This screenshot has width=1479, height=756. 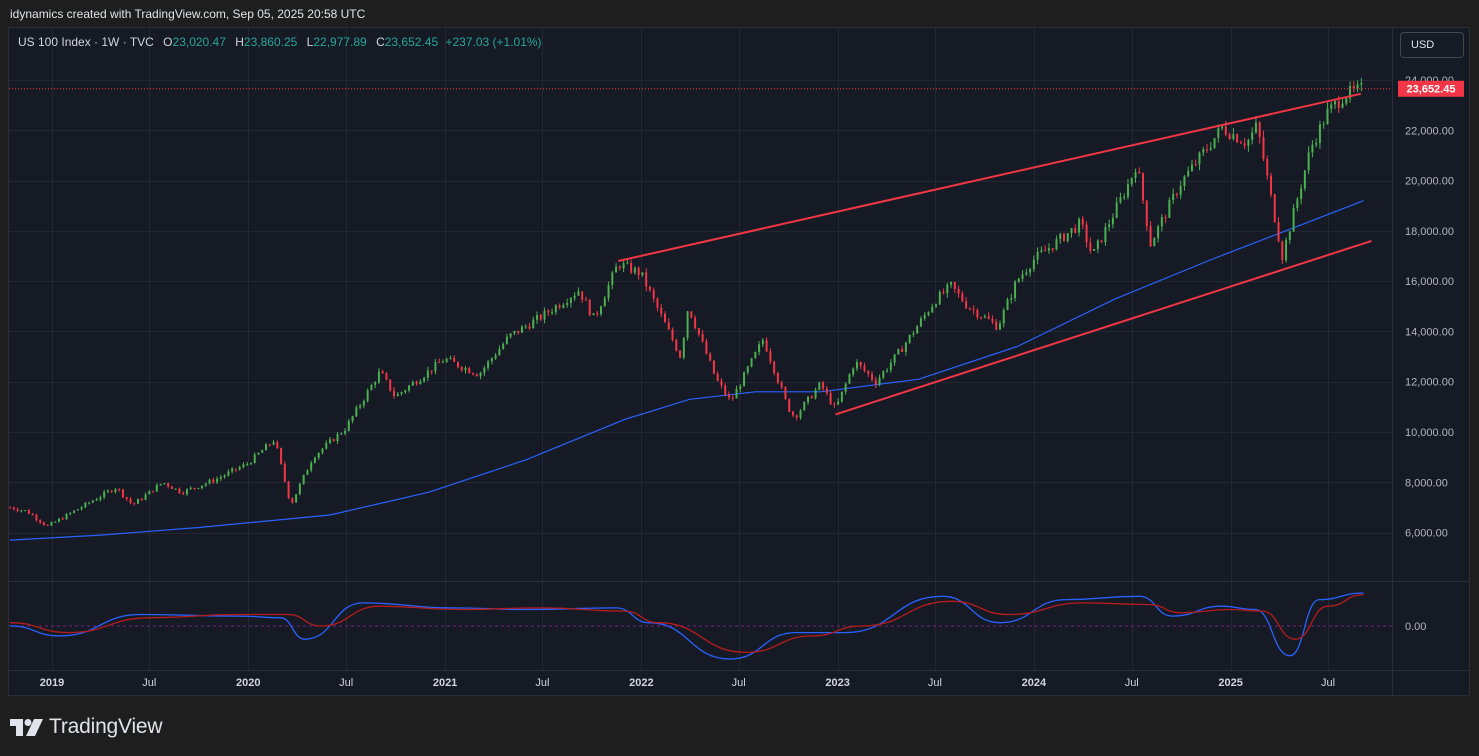 What do you see at coordinates (1432, 45) in the screenshot?
I see `currency-button: USD` at bounding box center [1432, 45].